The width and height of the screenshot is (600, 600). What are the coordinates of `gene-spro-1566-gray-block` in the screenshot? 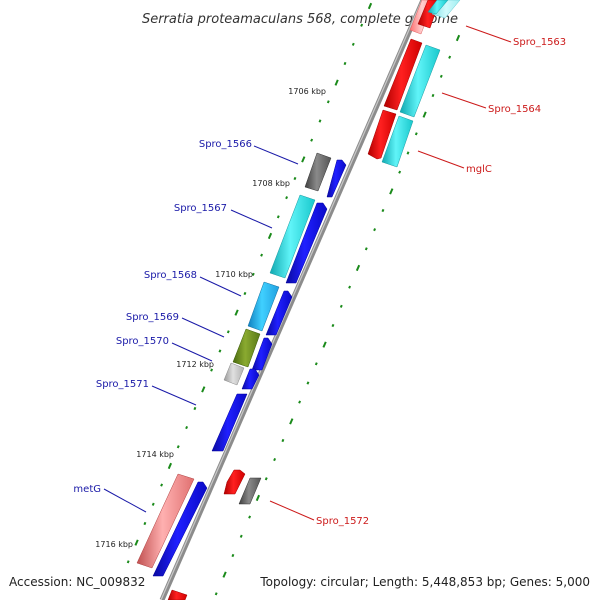 It's located at (318, 172).